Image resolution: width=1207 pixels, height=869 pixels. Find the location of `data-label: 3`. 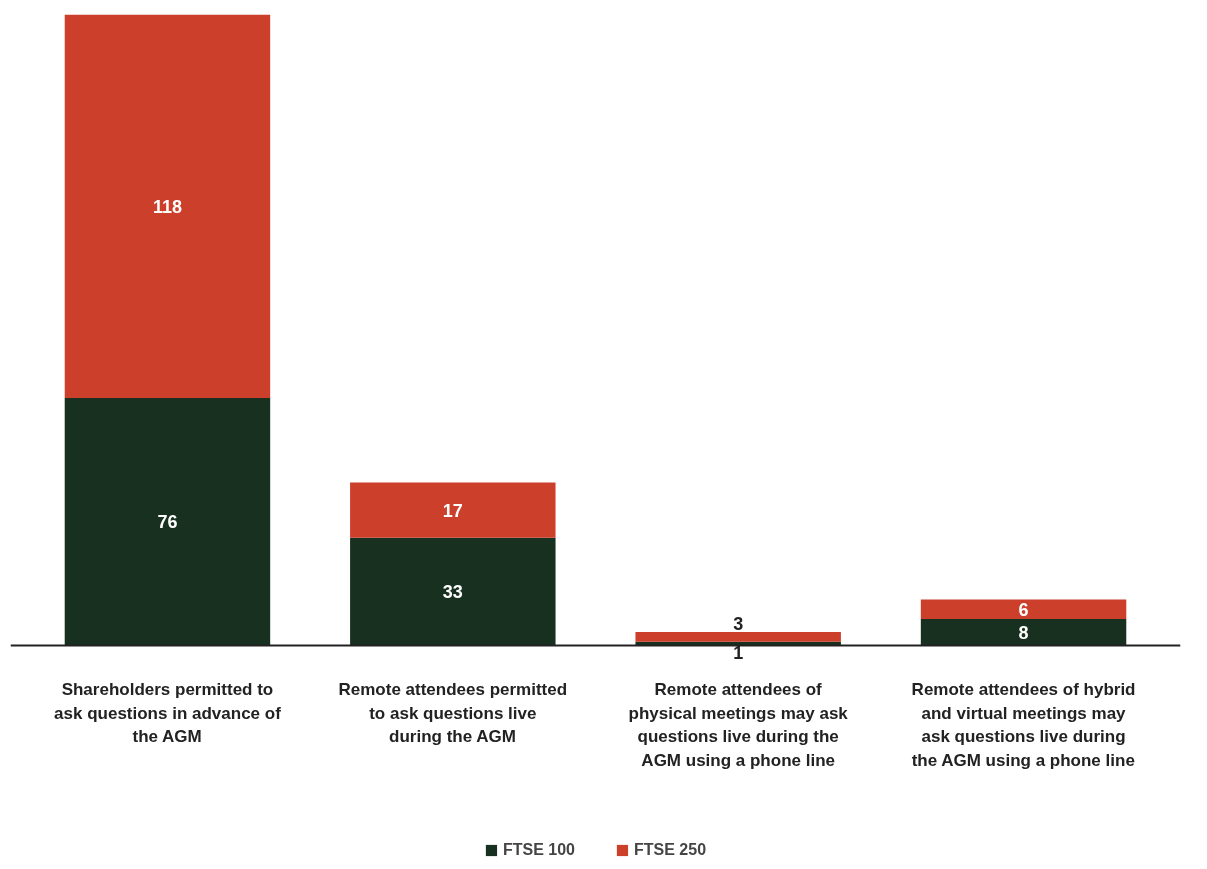

data-label: 3 is located at coordinates (738, 624).